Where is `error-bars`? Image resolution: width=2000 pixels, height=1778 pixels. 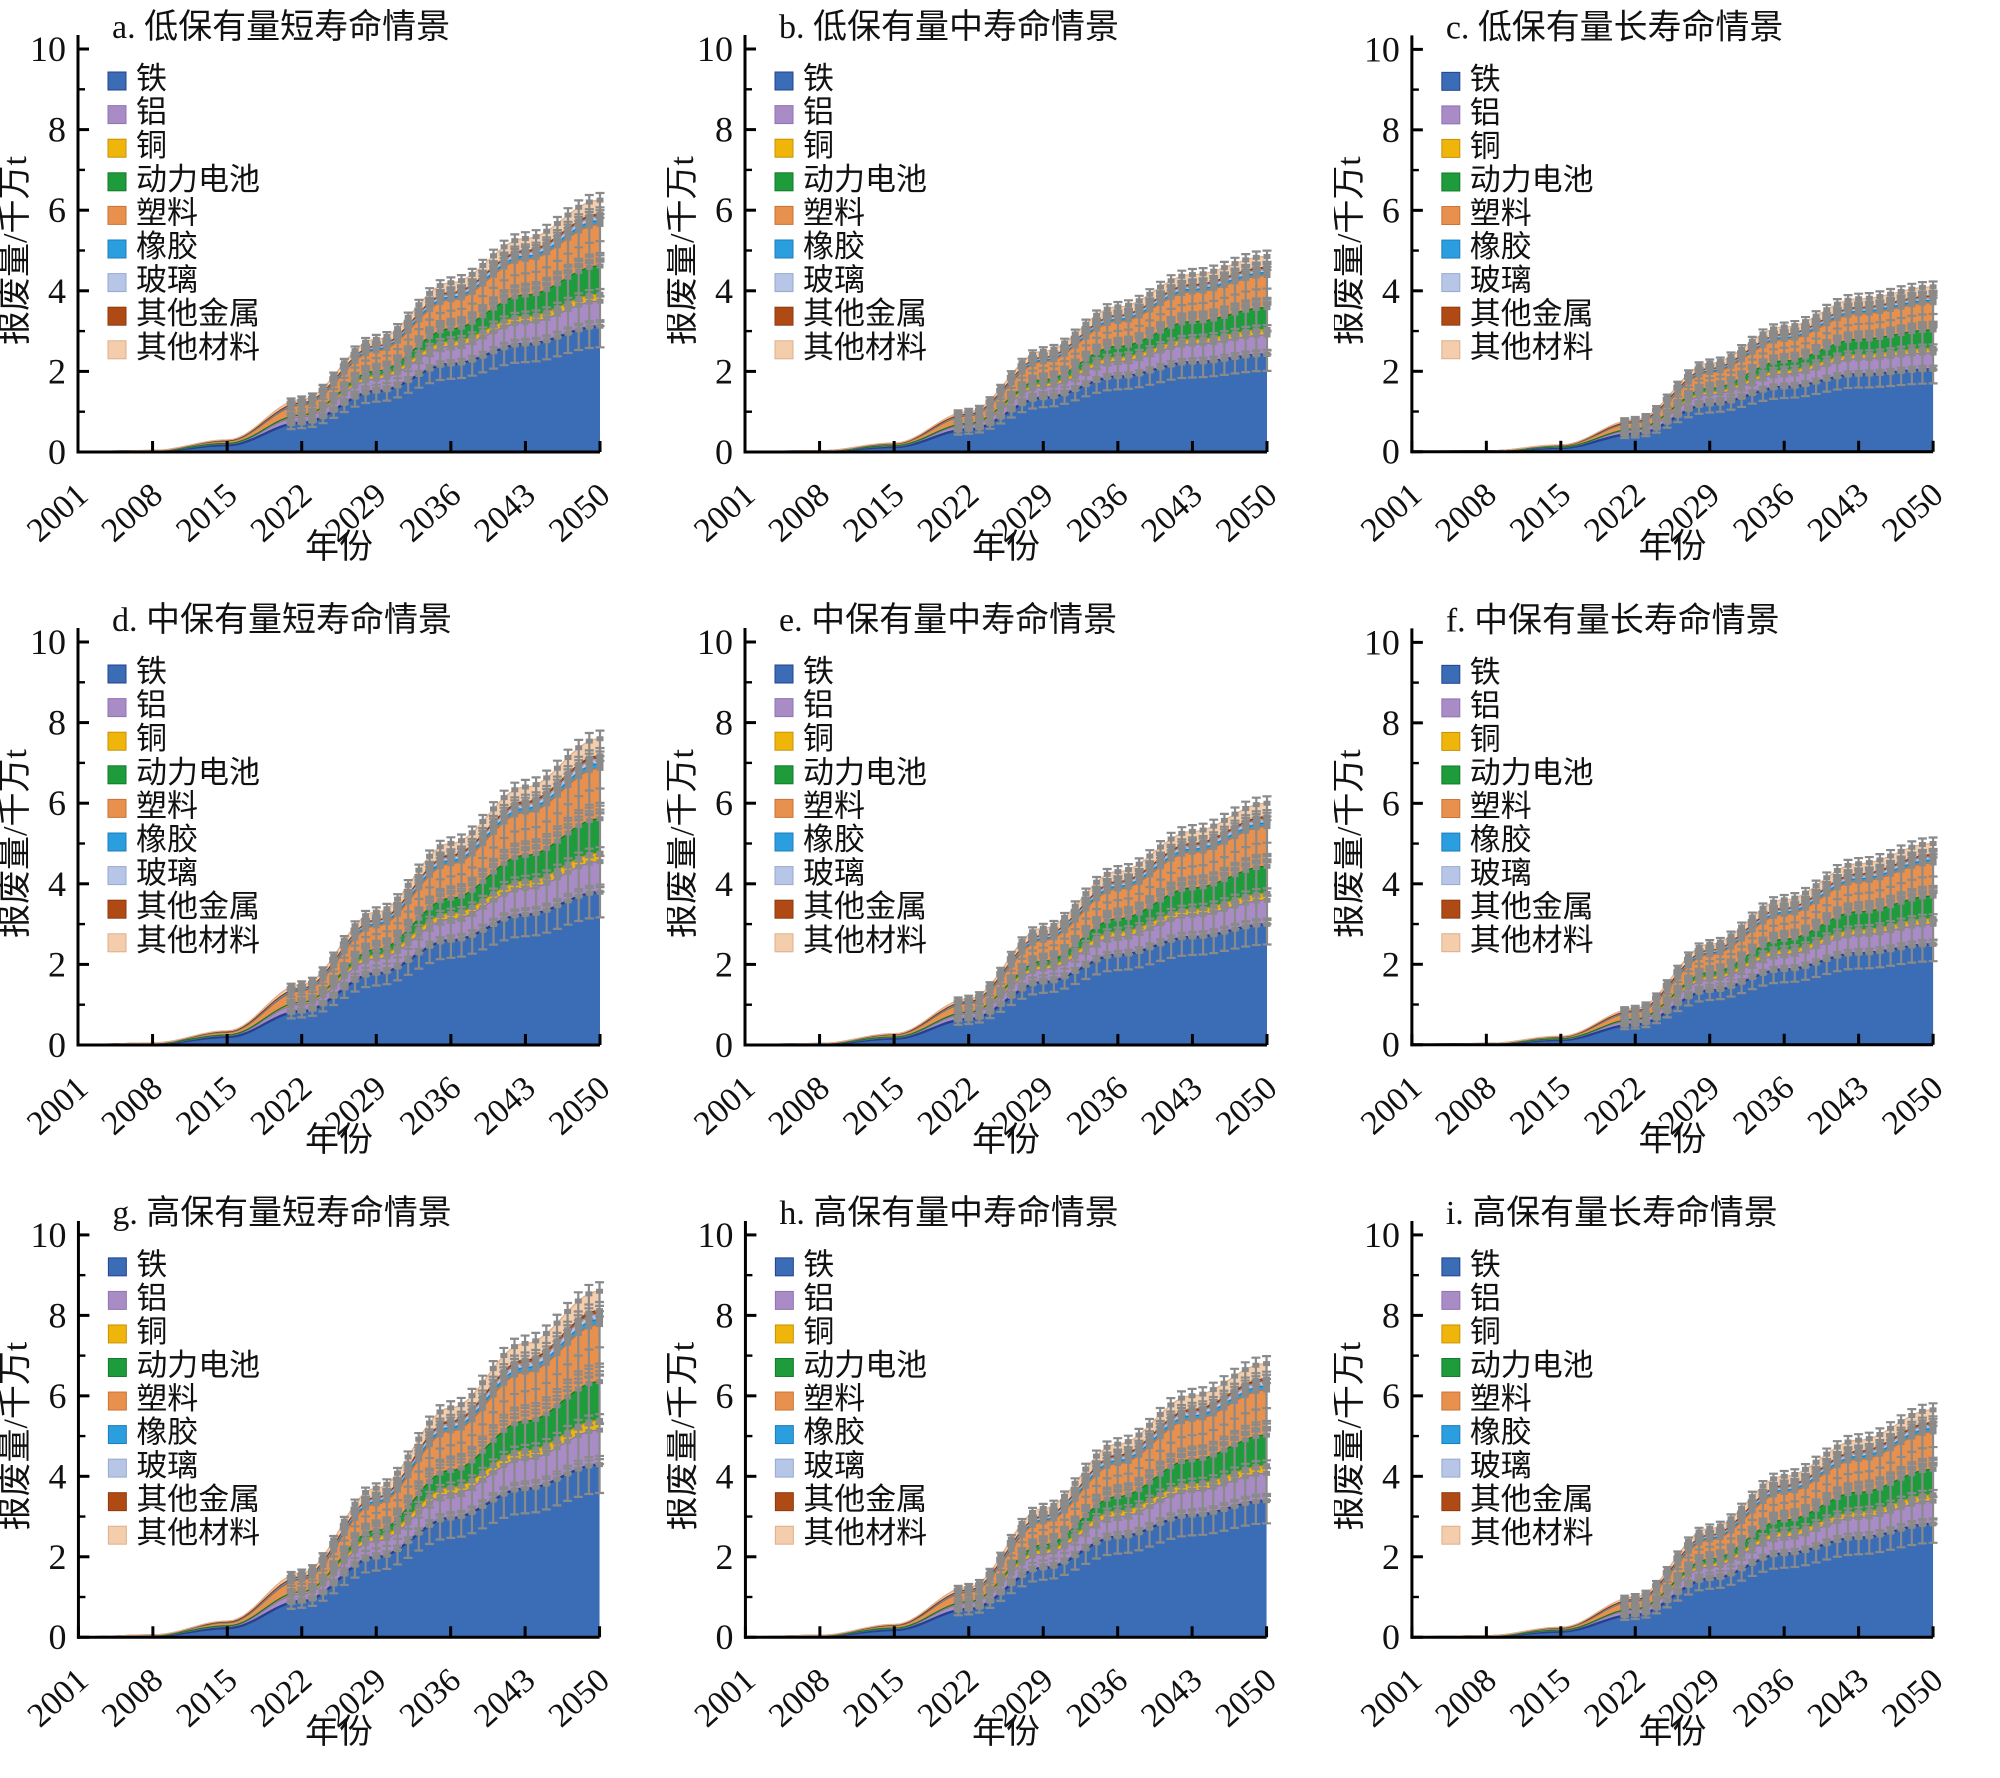
error-bars is located at coordinates (1112, 342).